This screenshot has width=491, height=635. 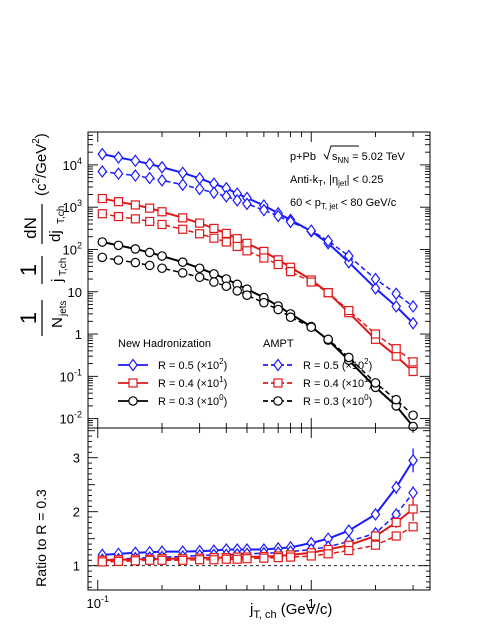 I want to click on y-tick-label: 1, so click(x=78, y=334).